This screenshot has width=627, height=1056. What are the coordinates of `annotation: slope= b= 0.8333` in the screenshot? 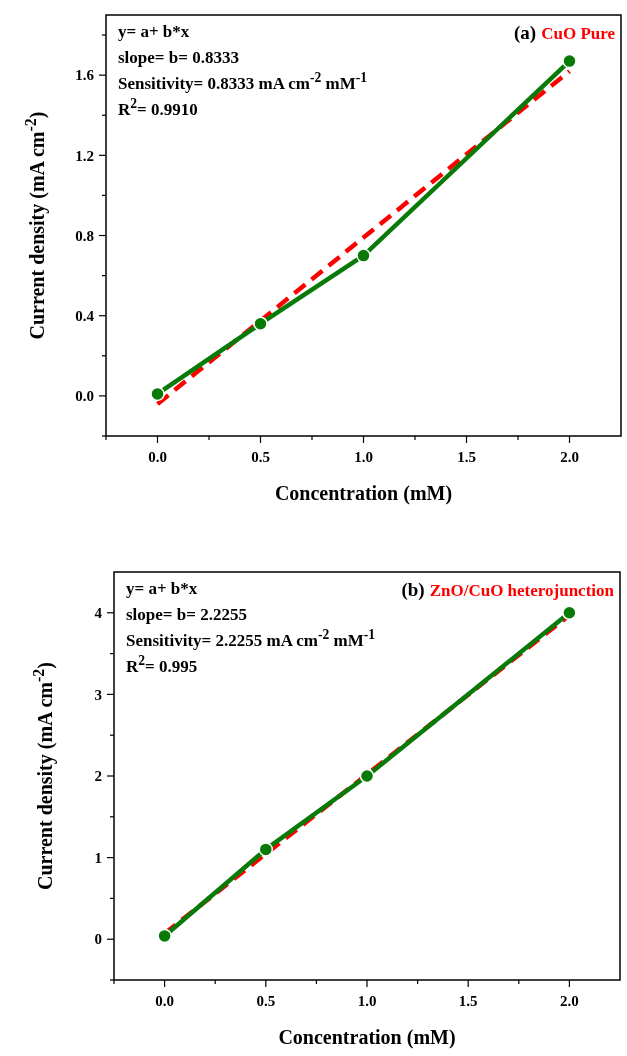 It's located at (178, 57).